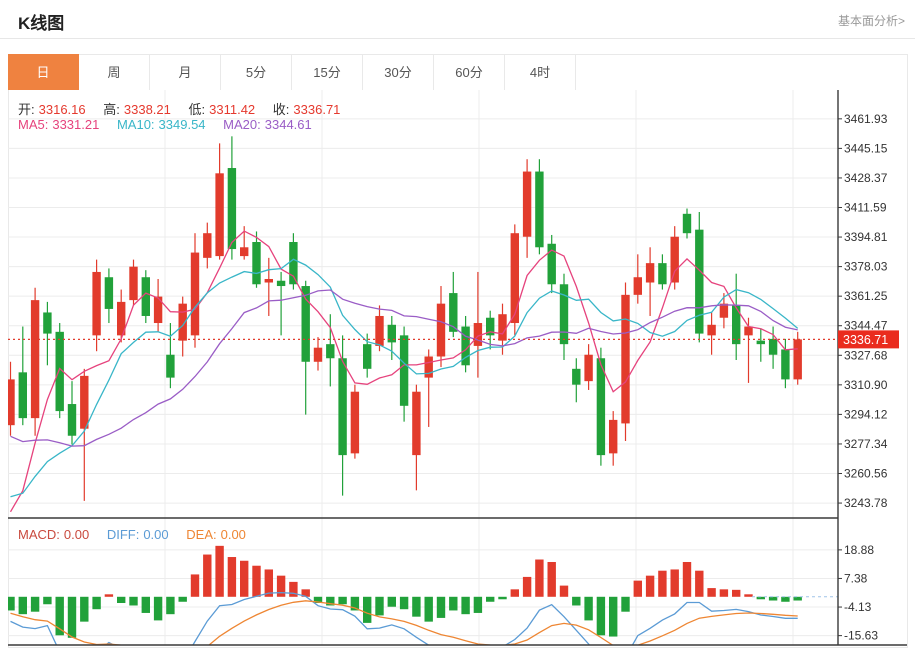  I want to click on tab-bar: 日周月 5分 15分 30分 60分 4时, so click(292, 72).